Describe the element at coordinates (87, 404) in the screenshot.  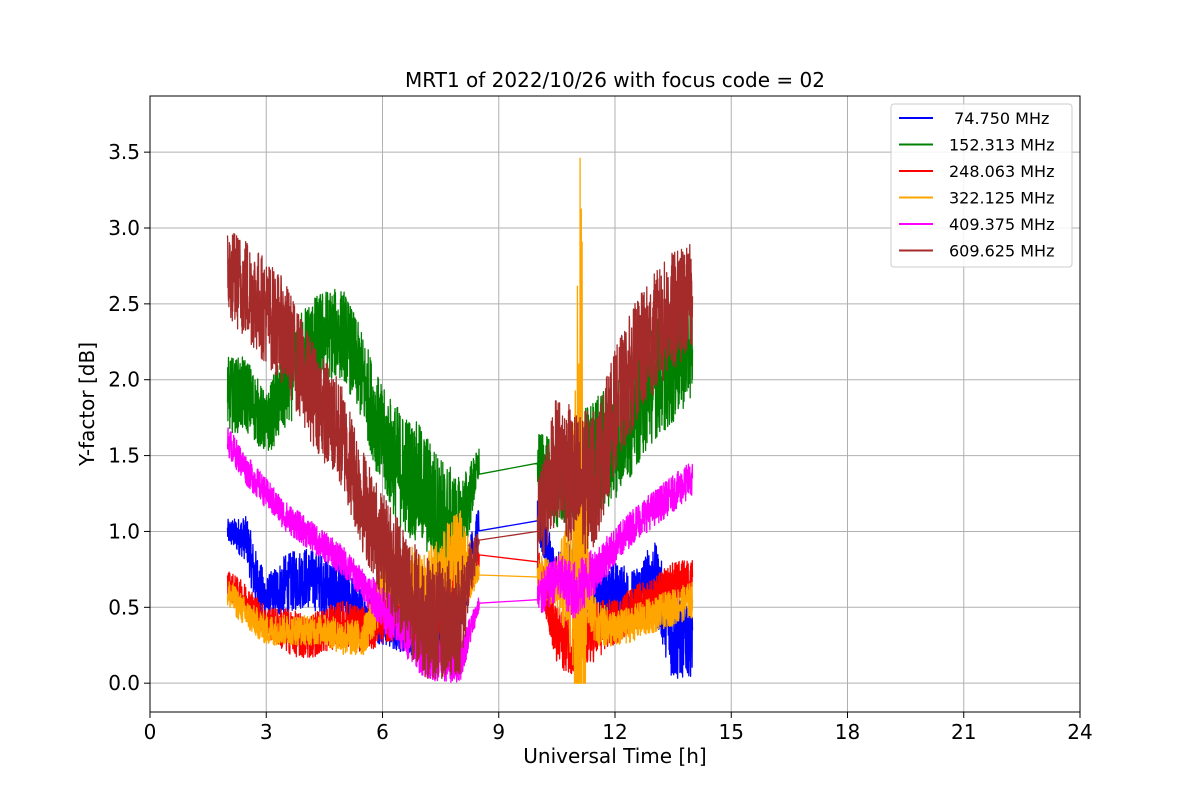
I see `y-axis-title: Y-factor [dB]` at that location.